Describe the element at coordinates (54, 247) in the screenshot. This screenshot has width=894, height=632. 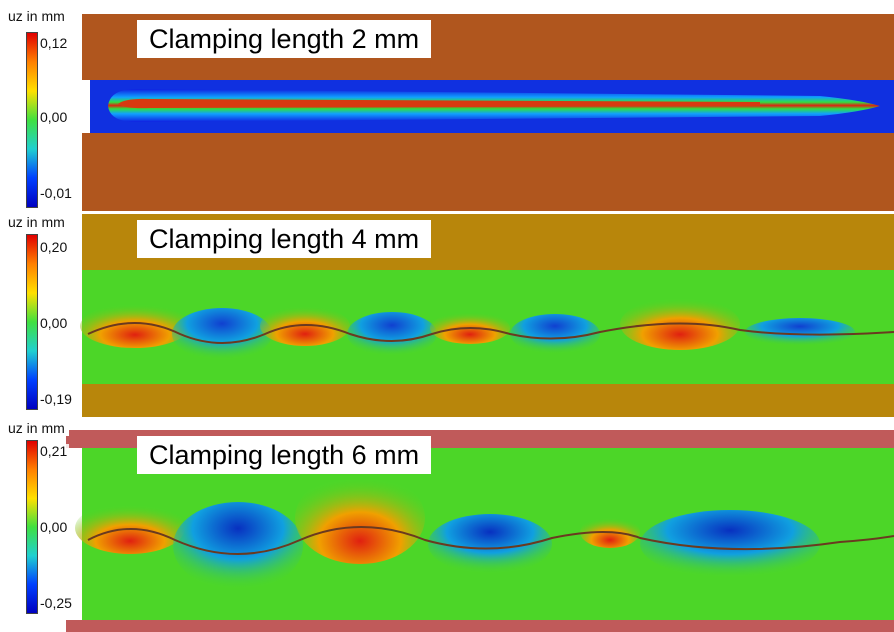
I see `colorbar-tick-max: 0,20` at that location.